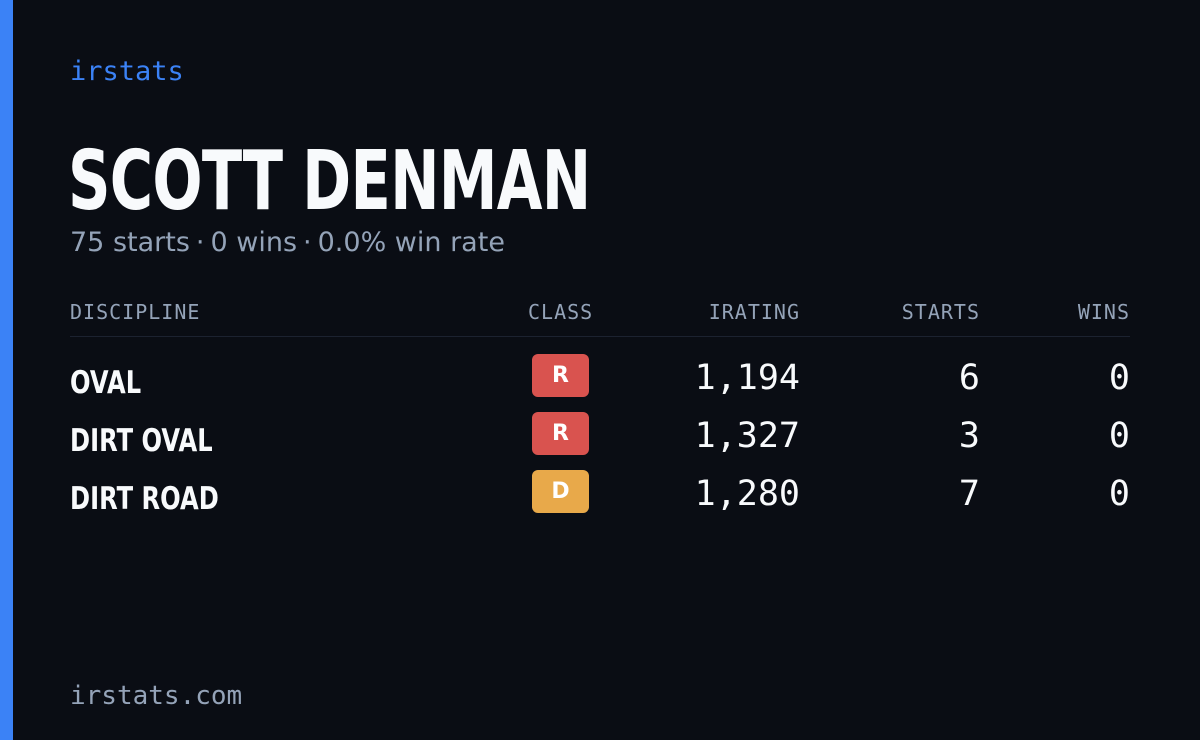 This screenshot has height=740, width=1200. I want to click on brand-logo-link: irstats, so click(127, 71).